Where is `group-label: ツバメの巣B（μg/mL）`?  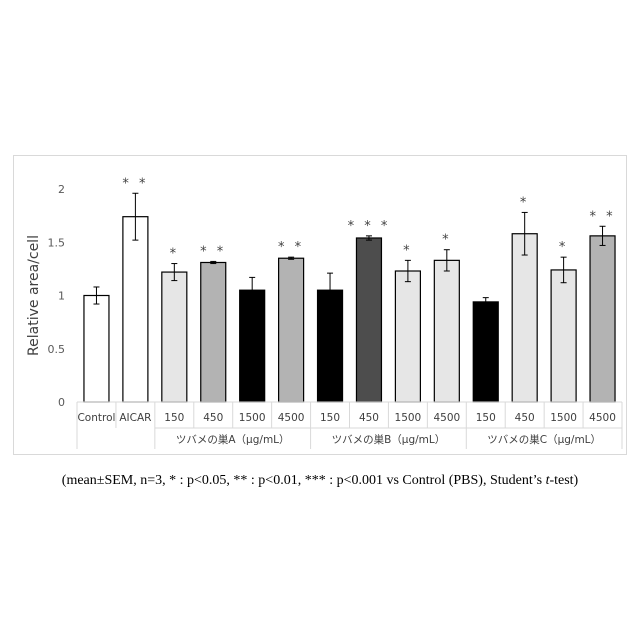
group-label: ツバメの巣B（μg/mL） is located at coordinates (389, 439).